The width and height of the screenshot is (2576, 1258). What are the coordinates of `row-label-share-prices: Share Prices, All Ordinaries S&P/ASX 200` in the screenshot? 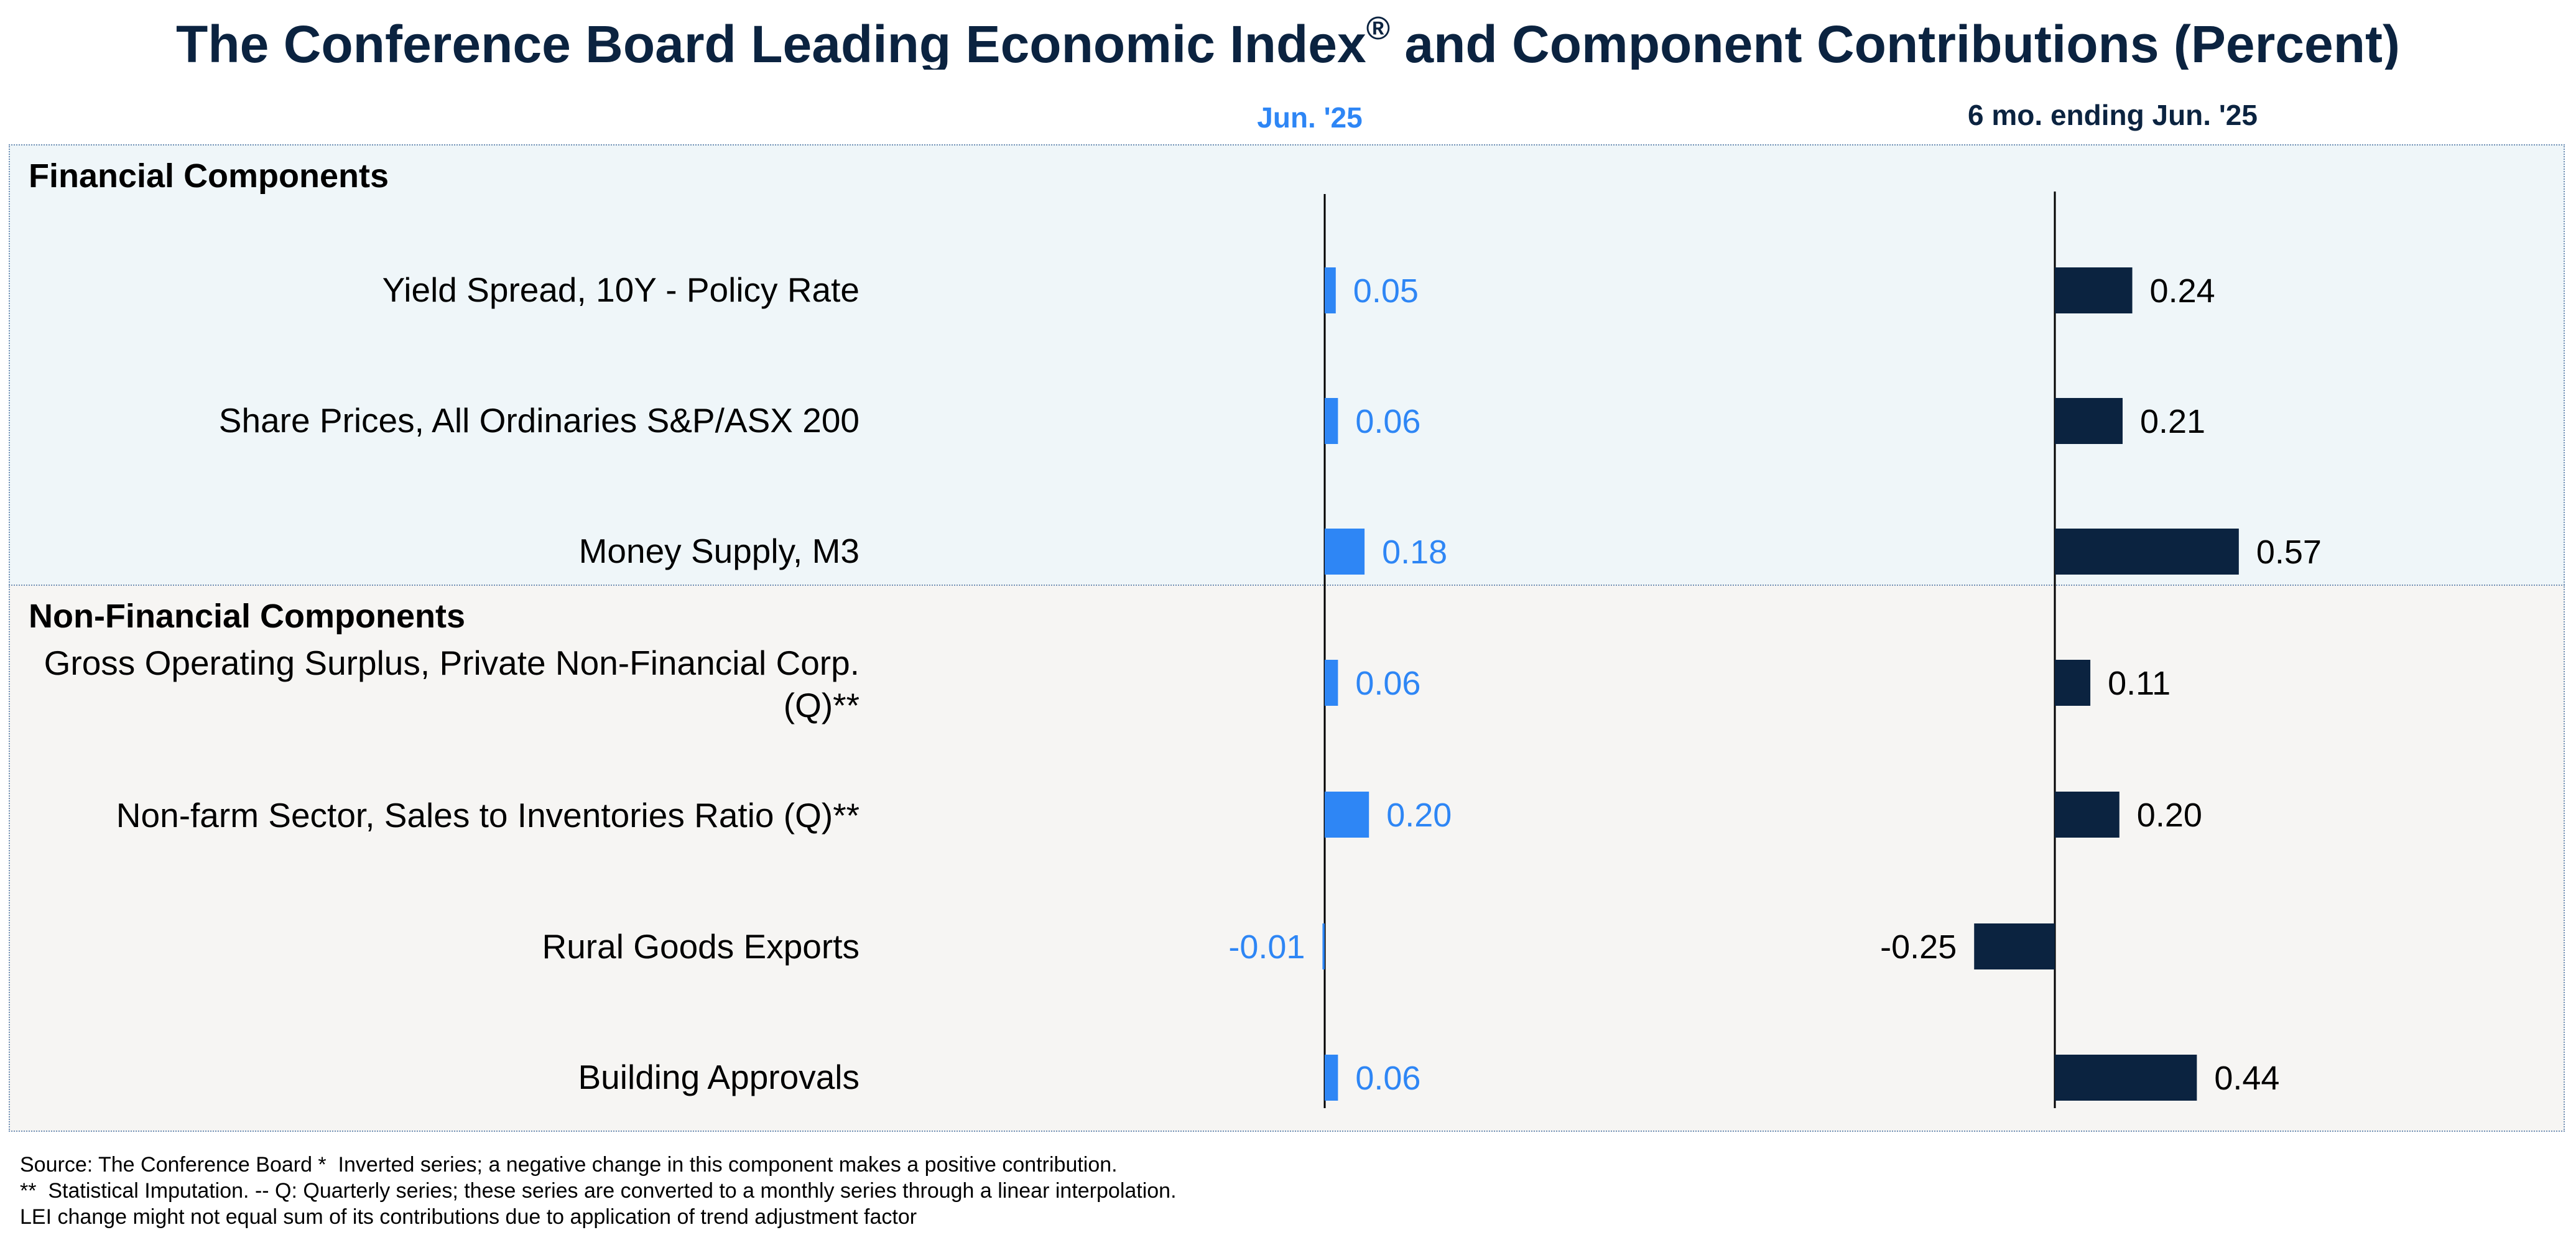 It's located at (539, 420).